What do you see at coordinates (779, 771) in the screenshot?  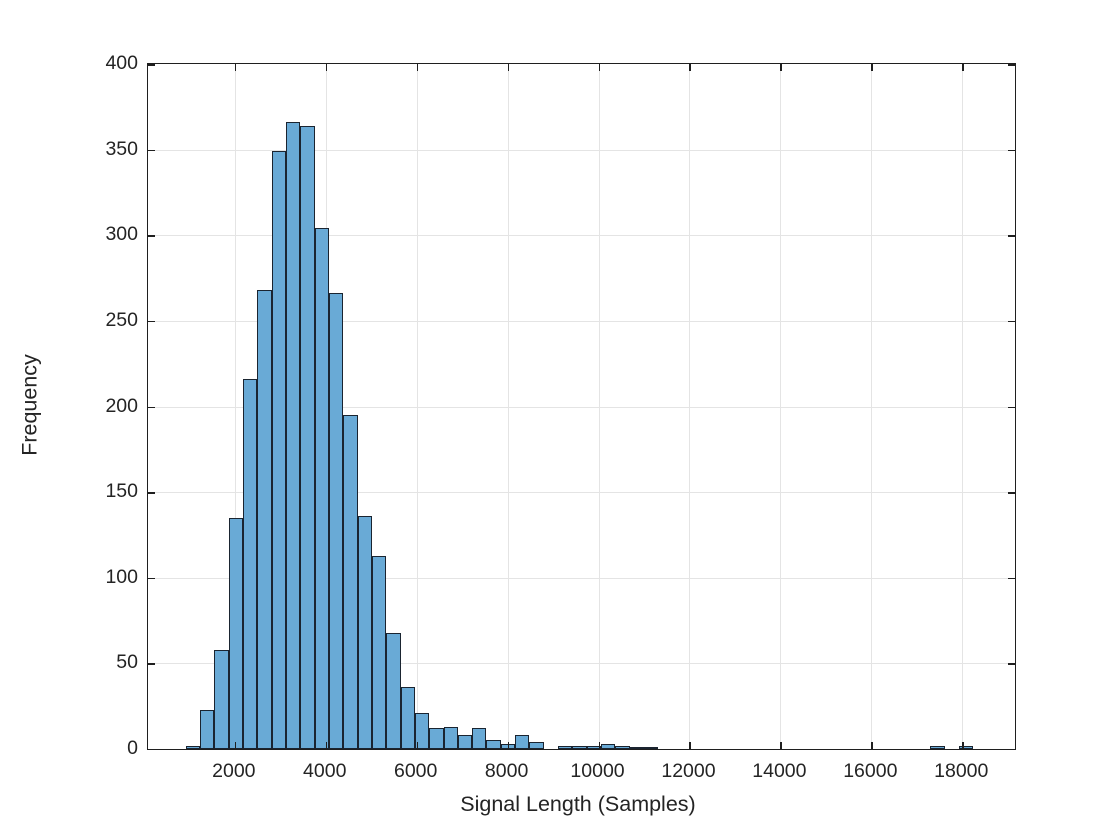 I see `x-tick-label: 14000` at bounding box center [779, 771].